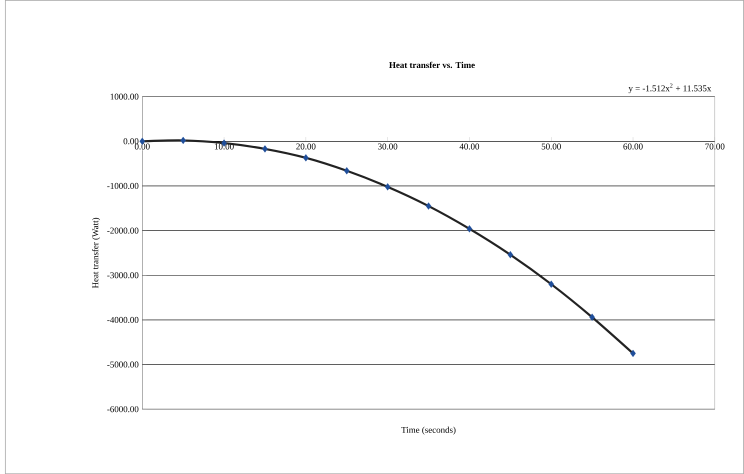  What do you see at coordinates (388, 146) in the screenshot?
I see `x-tick-label: 30.00` at bounding box center [388, 146].